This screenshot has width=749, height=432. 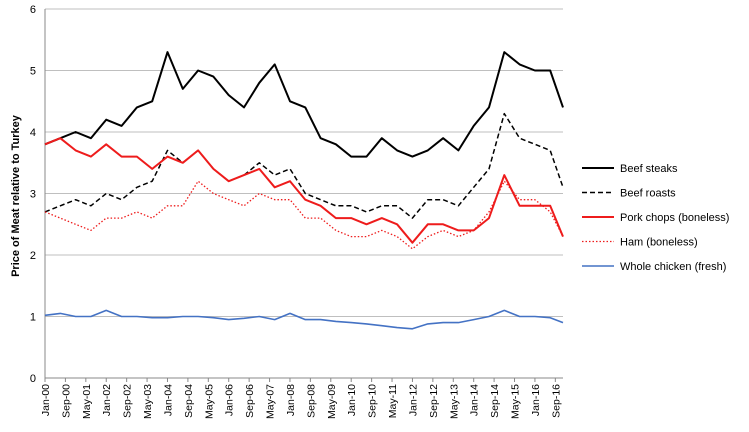 What do you see at coordinates (475, 400) in the screenshot?
I see `x-tick-label: Jan-14` at bounding box center [475, 400].